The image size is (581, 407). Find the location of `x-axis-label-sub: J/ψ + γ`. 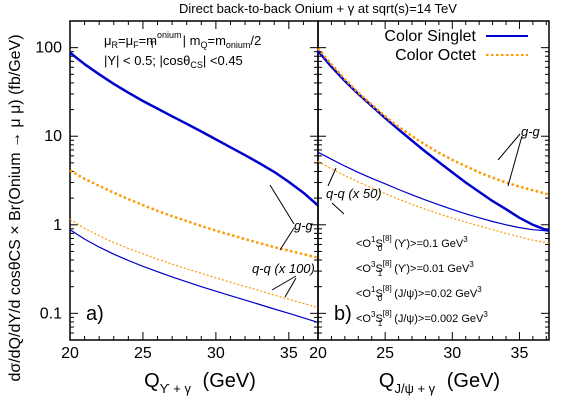

x-axis-label-sub: J/ψ + γ is located at coordinates (414, 388).